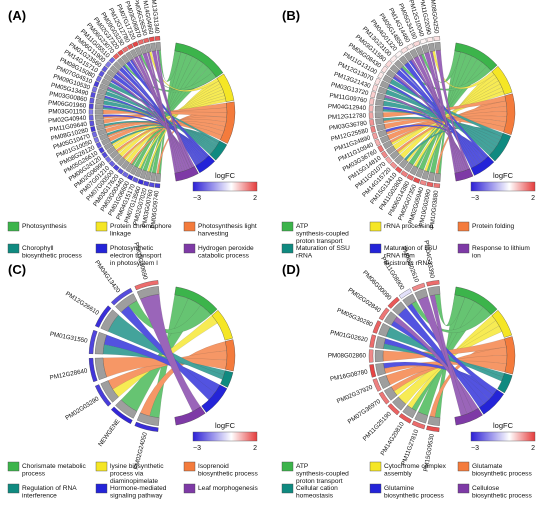  What do you see at coordinates (364, 301) in the screenshot?
I see `gene-label: PM02G02840` at bounding box center [364, 301].